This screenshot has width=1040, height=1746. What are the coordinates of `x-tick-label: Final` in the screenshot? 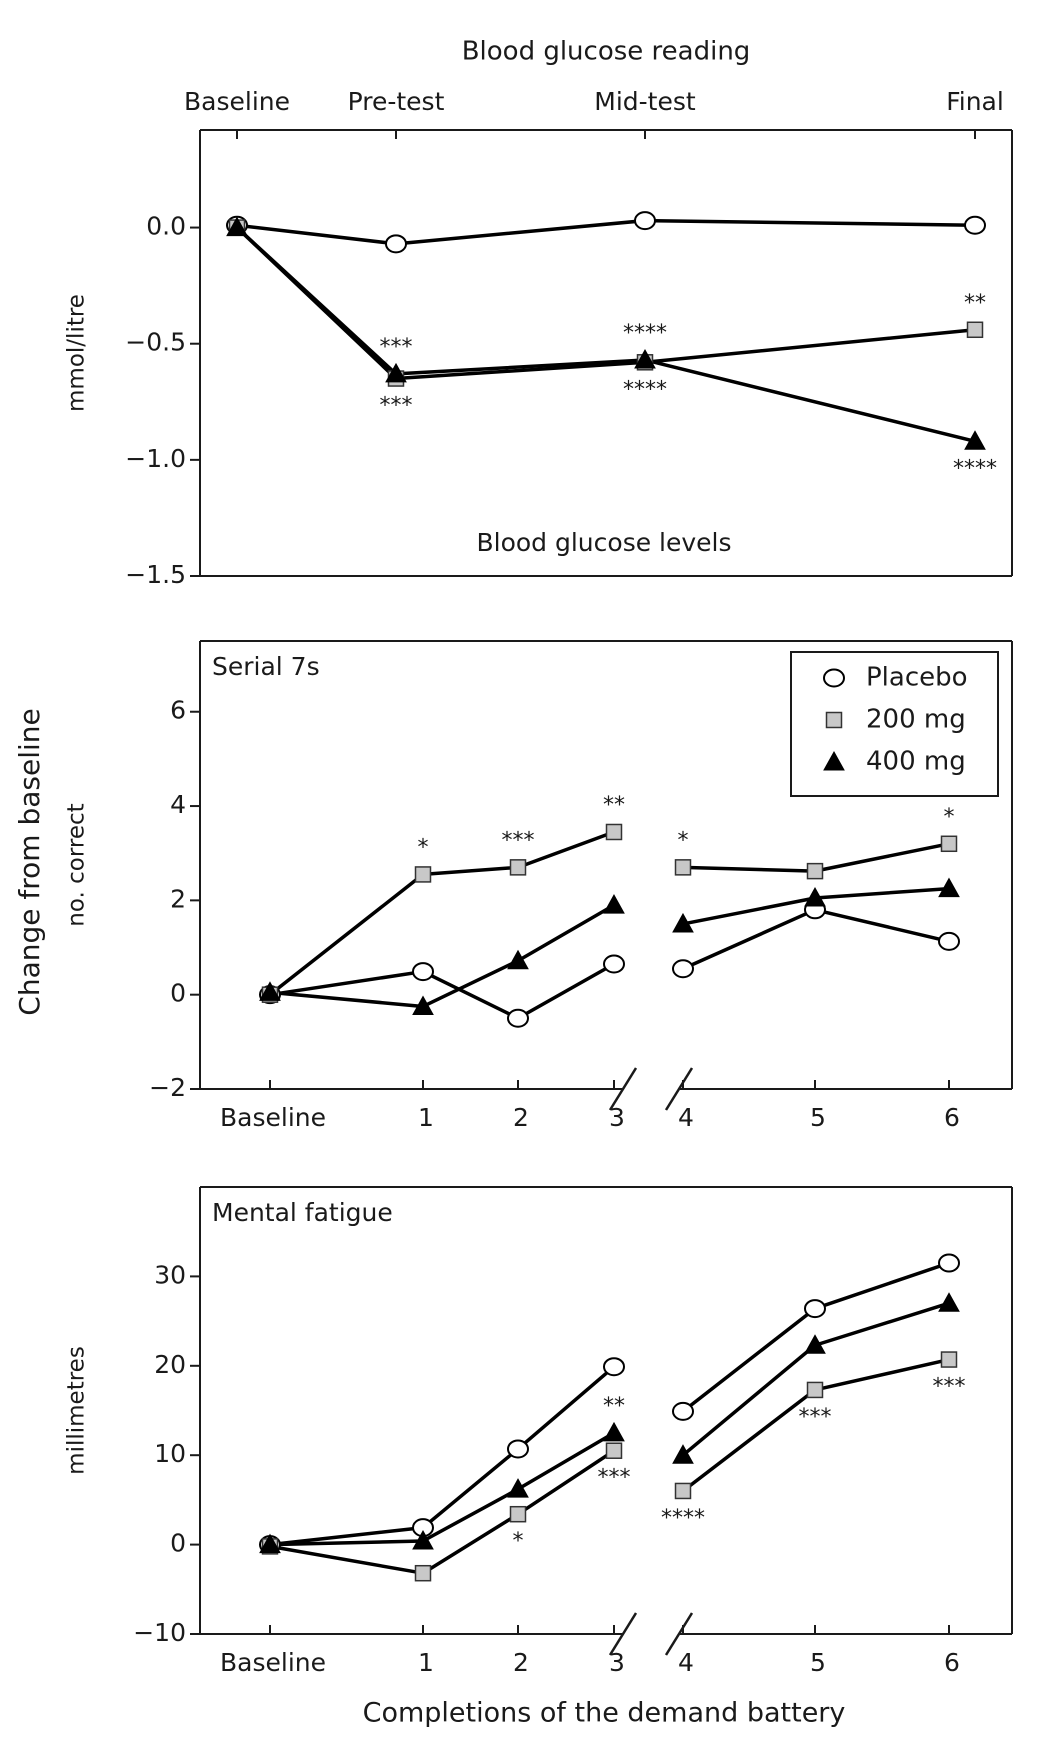 It's located at (975, 101).